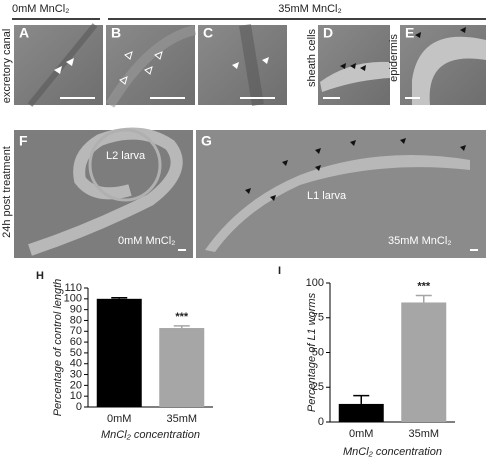 The height and width of the screenshot is (459, 488). What do you see at coordinates (146, 241) in the screenshot?
I see `panel-condition: 0mM MnCl₂` at bounding box center [146, 241].